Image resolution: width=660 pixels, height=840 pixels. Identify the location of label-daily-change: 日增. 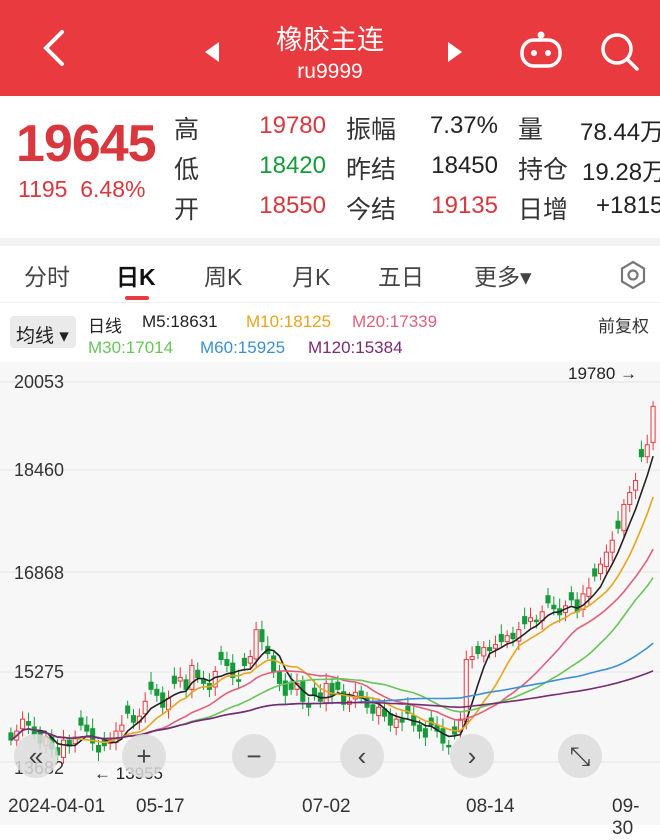
(543, 210).